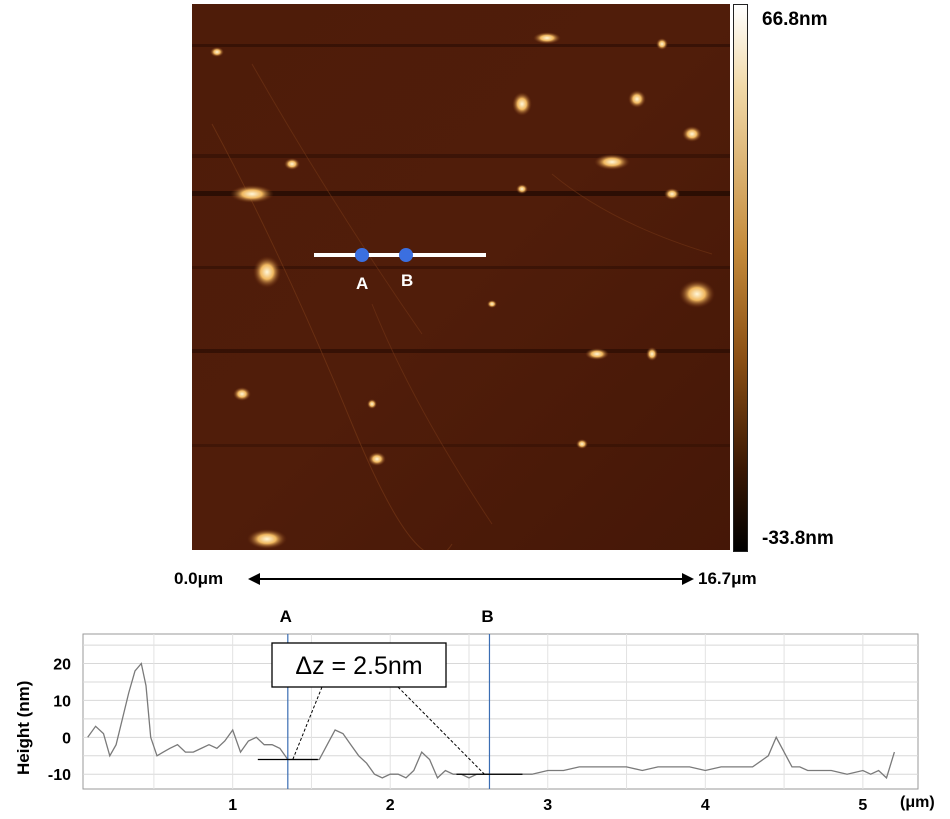  Describe the element at coordinates (307, 723) in the screenshot. I see `leader-line-a` at that location.